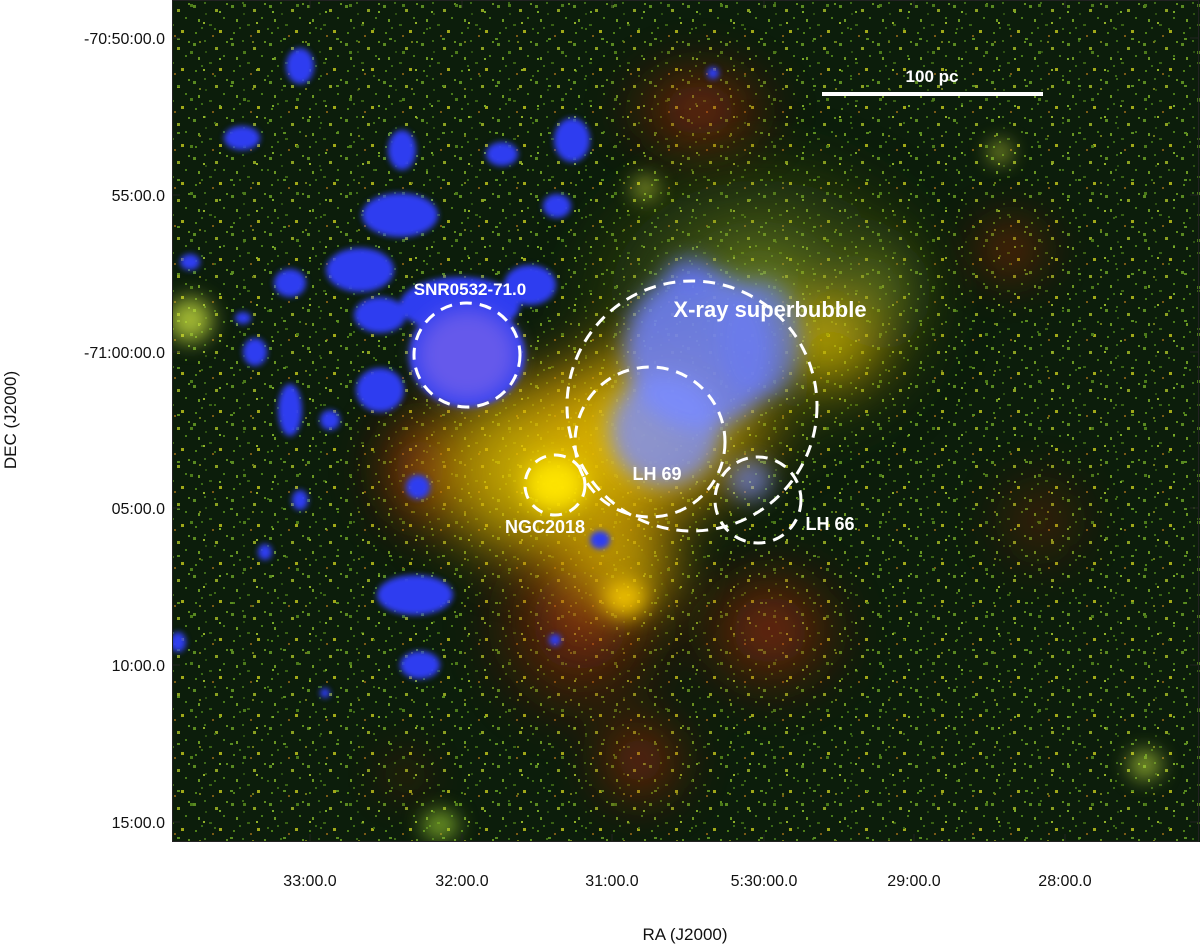 The height and width of the screenshot is (946, 1200). I want to click on y-tick-label: 55:00.0, so click(138, 196).